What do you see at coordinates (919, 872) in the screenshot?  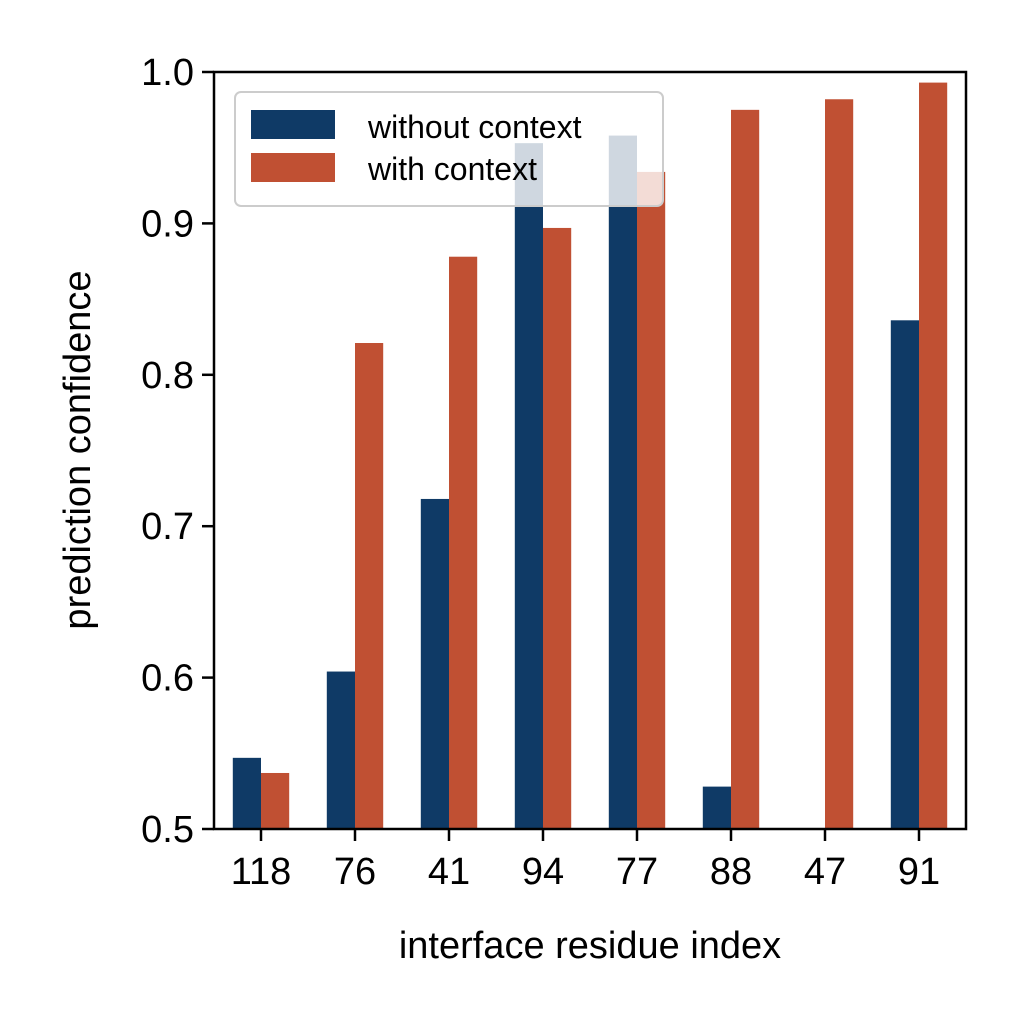 I see `x-tick-label-91: 91` at bounding box center [919, 872].